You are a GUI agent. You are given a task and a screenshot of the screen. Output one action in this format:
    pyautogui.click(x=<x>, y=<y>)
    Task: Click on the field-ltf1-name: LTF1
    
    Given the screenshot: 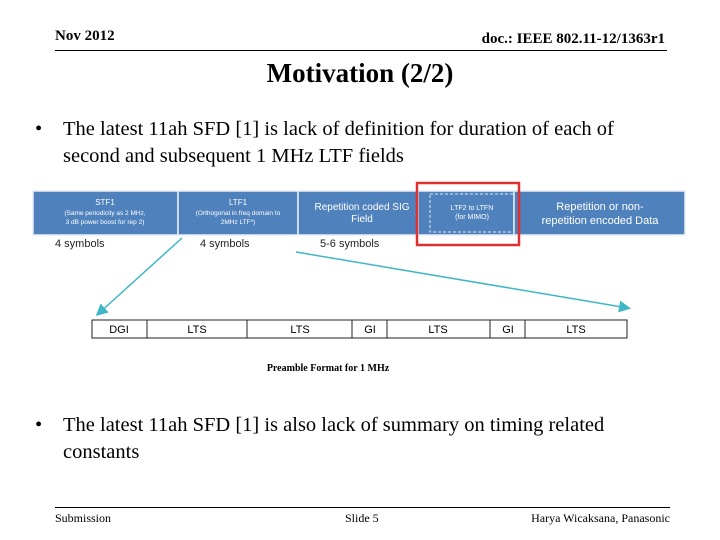 What is the action you would take?
    pyautogui.click(x=238, y=202)
    